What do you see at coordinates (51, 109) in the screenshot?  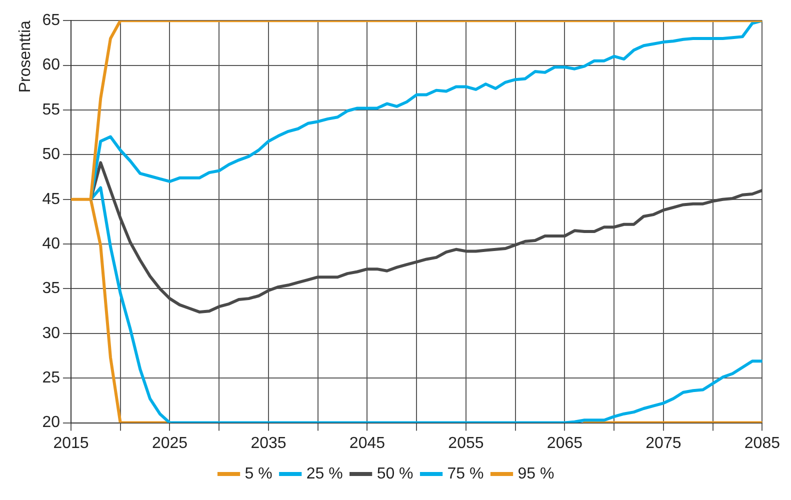 I see `y-tick-label: 55` at bounding box center [51, 109].